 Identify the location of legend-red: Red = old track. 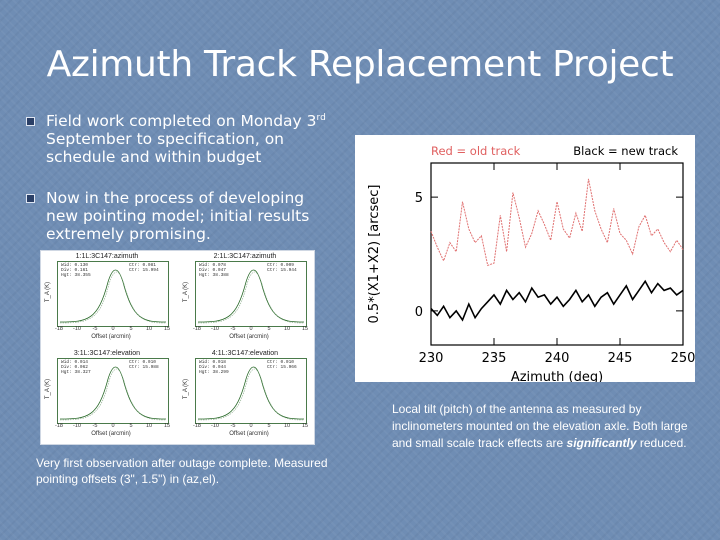
(476, 151).